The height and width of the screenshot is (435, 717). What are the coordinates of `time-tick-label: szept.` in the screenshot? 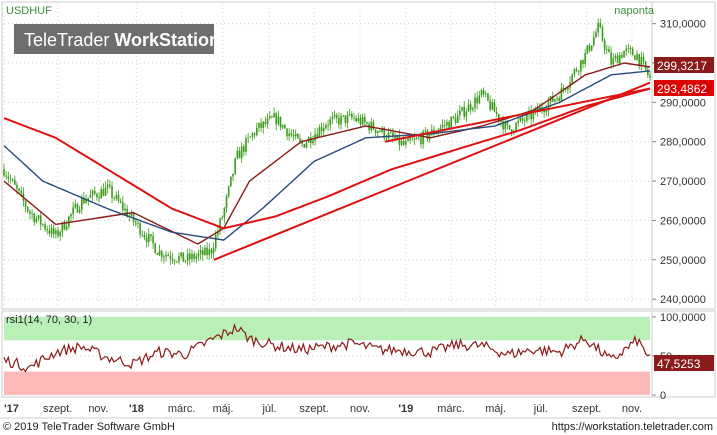 It's located at (586, 409).